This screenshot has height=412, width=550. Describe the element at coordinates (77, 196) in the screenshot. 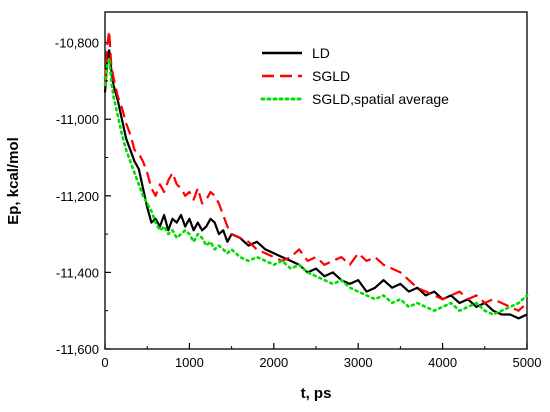

I see `y-tick-label: -11,200` at that location.